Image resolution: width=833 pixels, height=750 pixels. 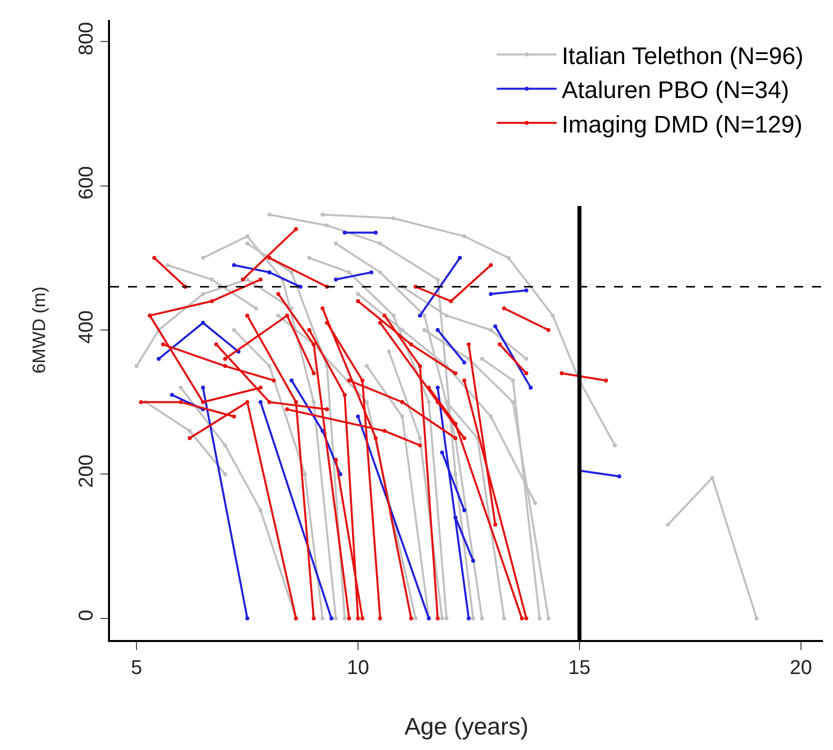 I want to click on legend-label: Imaging DMD (N=129), so click(x=682, y=124).